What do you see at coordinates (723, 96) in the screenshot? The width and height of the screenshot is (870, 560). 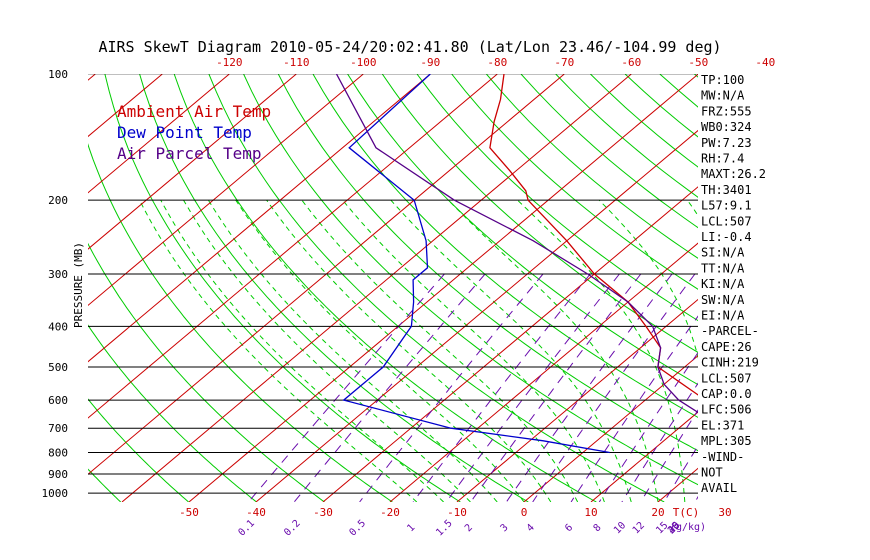 I see `side-panel-item: MW:N/A` at bounding box center [723, 96].